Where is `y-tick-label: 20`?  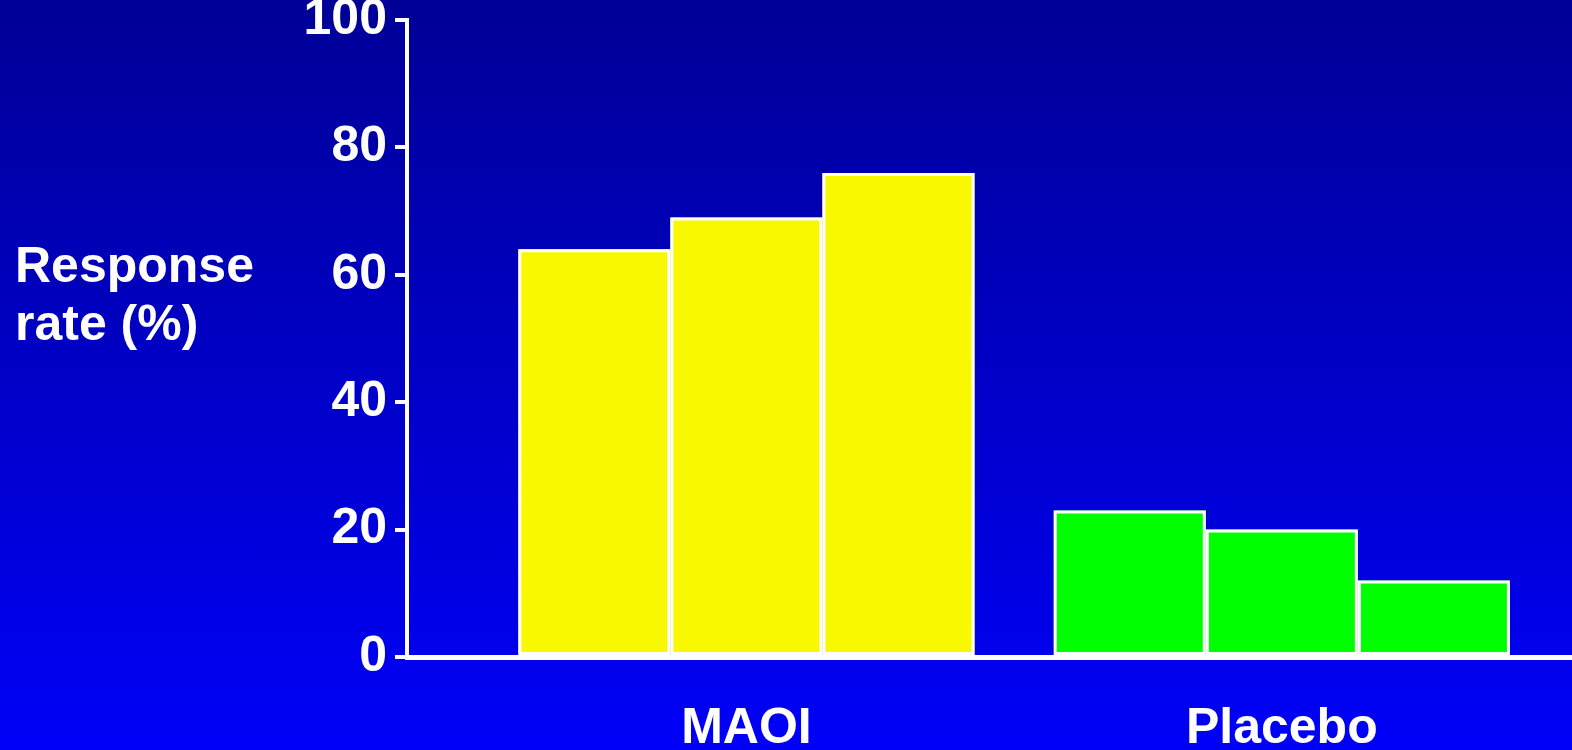
y-tick-label: 20 is located at coordinates (359, 526).